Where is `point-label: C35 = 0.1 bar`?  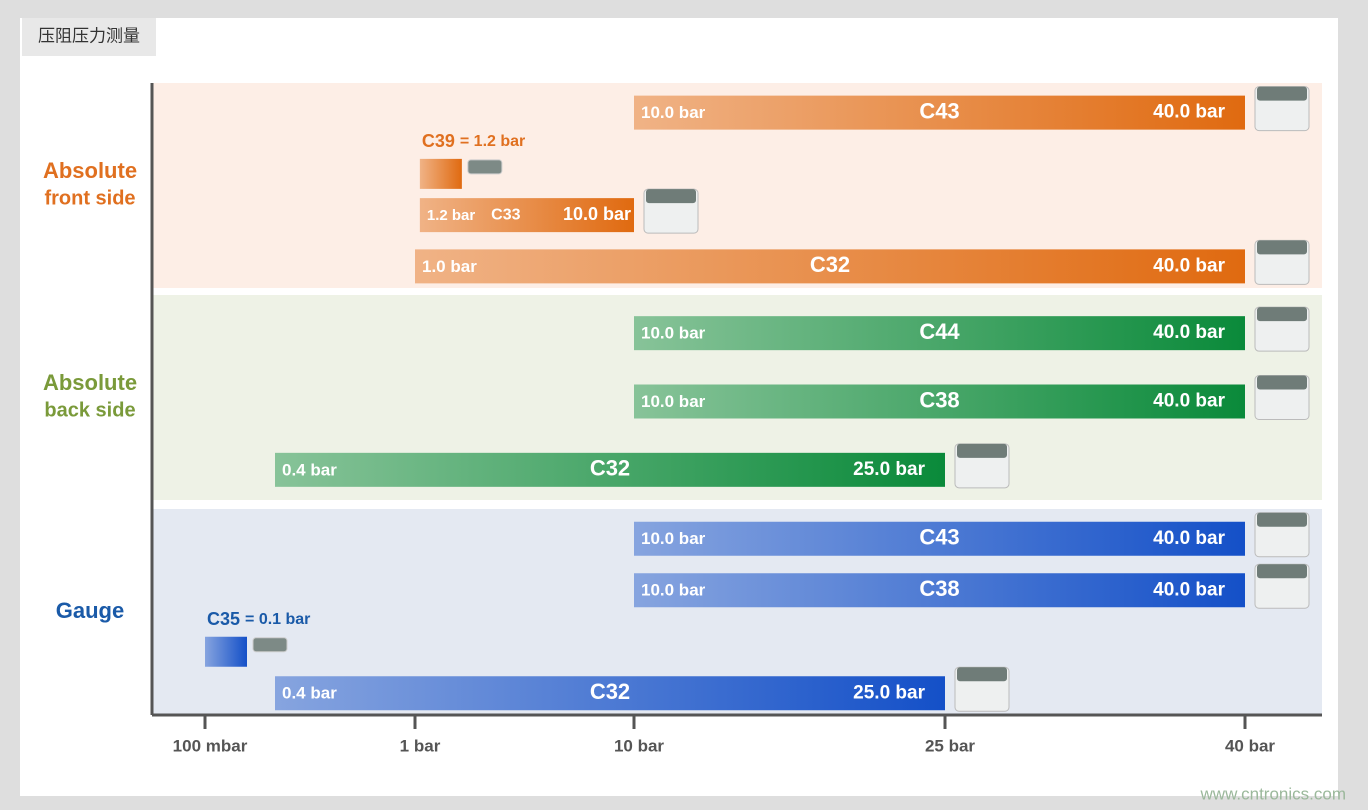 point-label: C35 = 0.1 bar is located at coordinates (258, 619).